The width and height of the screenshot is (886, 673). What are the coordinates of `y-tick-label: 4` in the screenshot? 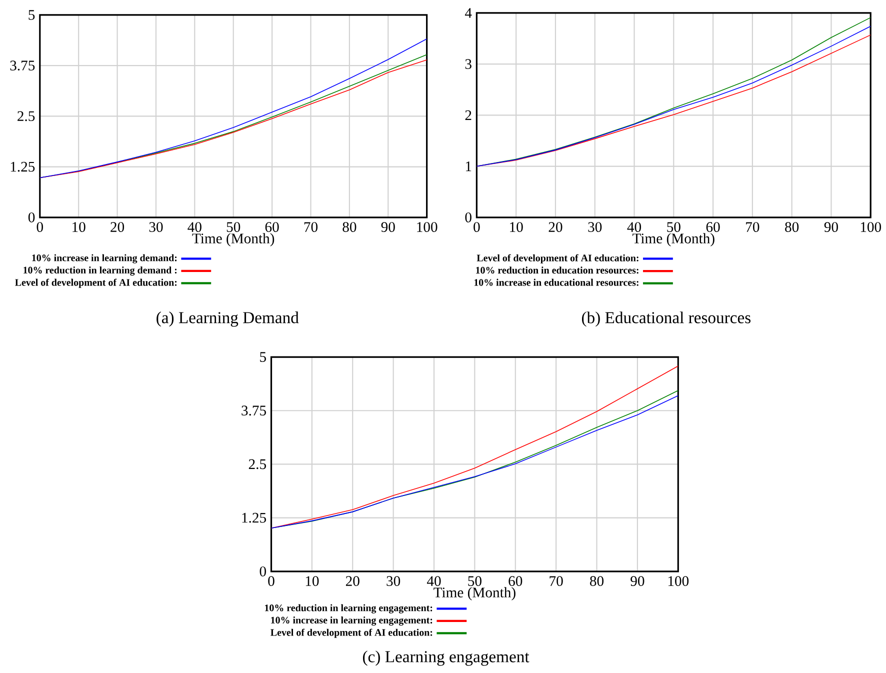 It's located at (468, 13).